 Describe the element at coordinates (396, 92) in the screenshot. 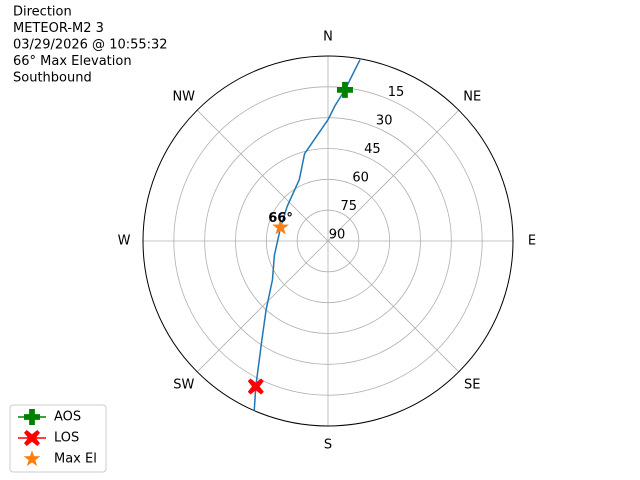

I see `r-tick-label: 15` at that location.